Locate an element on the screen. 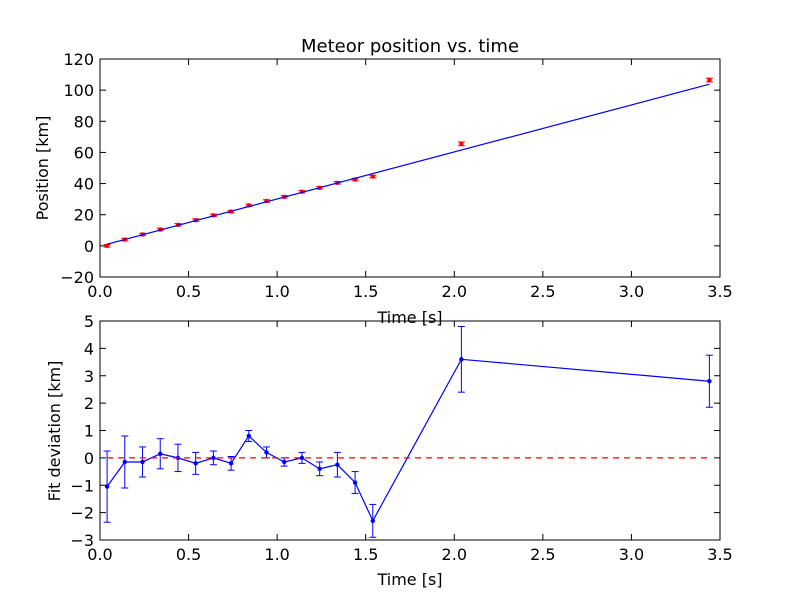 The height and width of the screenshot is (600, 800). deviation-plot-x-tick-label: 0.0 is located at coordinates (99, 554).